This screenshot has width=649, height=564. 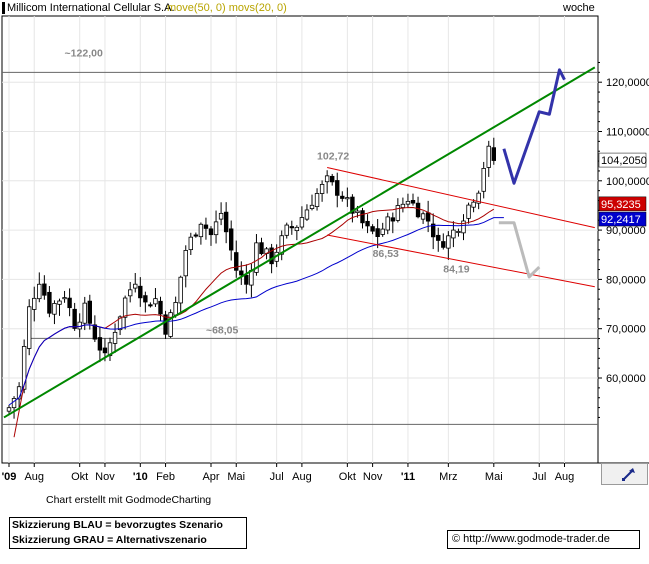 What do you see at coordinates (165, 477) in the screenshot?
I see `x-tick-label: Feb` at bounding box center [165, 477].